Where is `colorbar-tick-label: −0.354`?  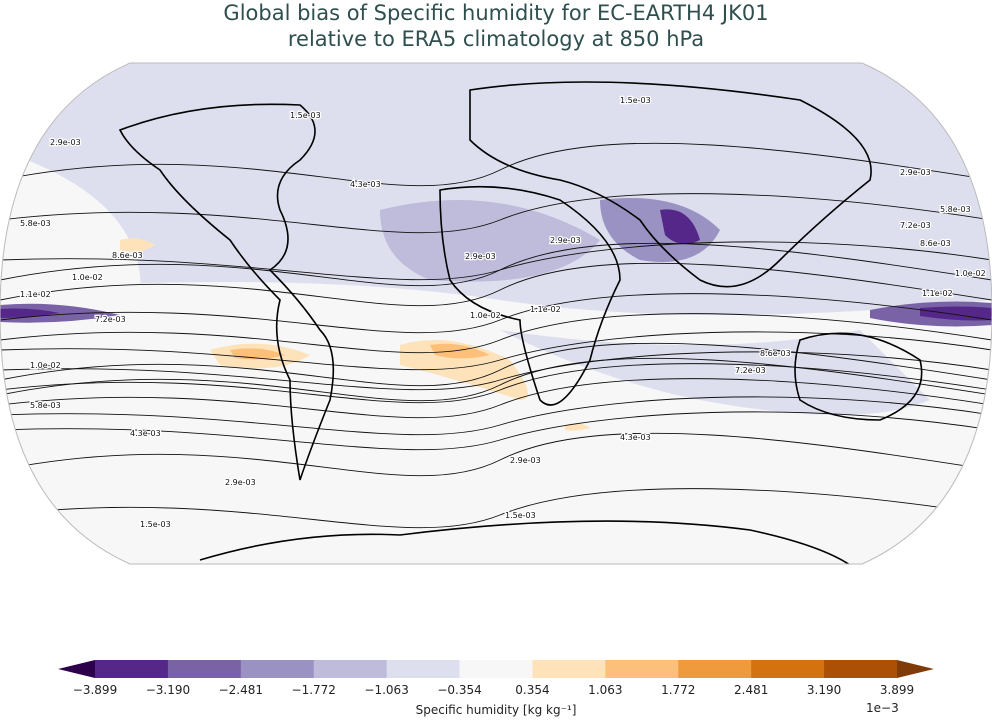 colorbar-tick-label: −0.354 is located at coordinates (459, 690).